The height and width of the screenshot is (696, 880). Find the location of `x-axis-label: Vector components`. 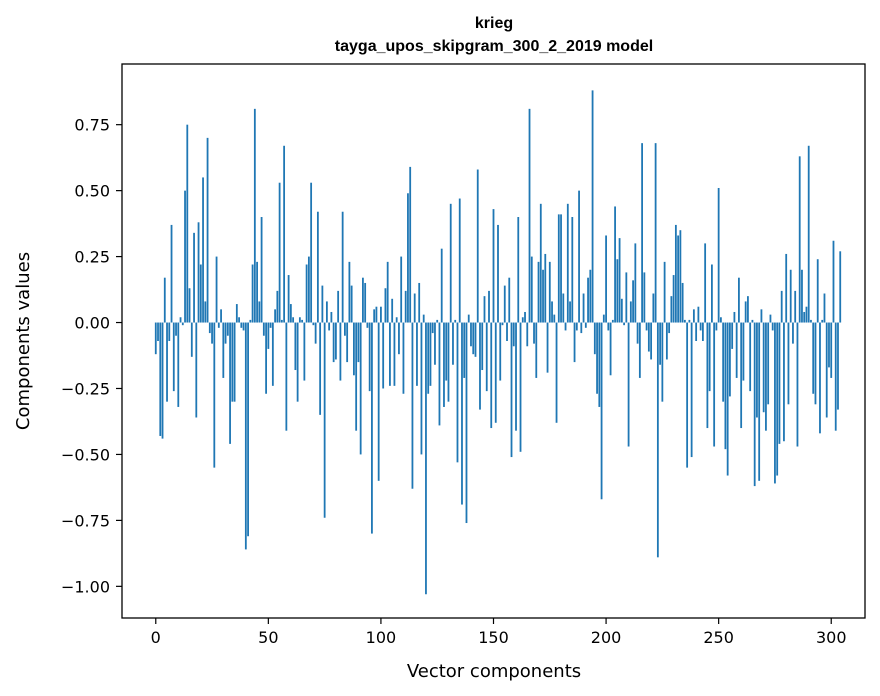

x-axis-label: Vector components is located at coordinates (494, 671).